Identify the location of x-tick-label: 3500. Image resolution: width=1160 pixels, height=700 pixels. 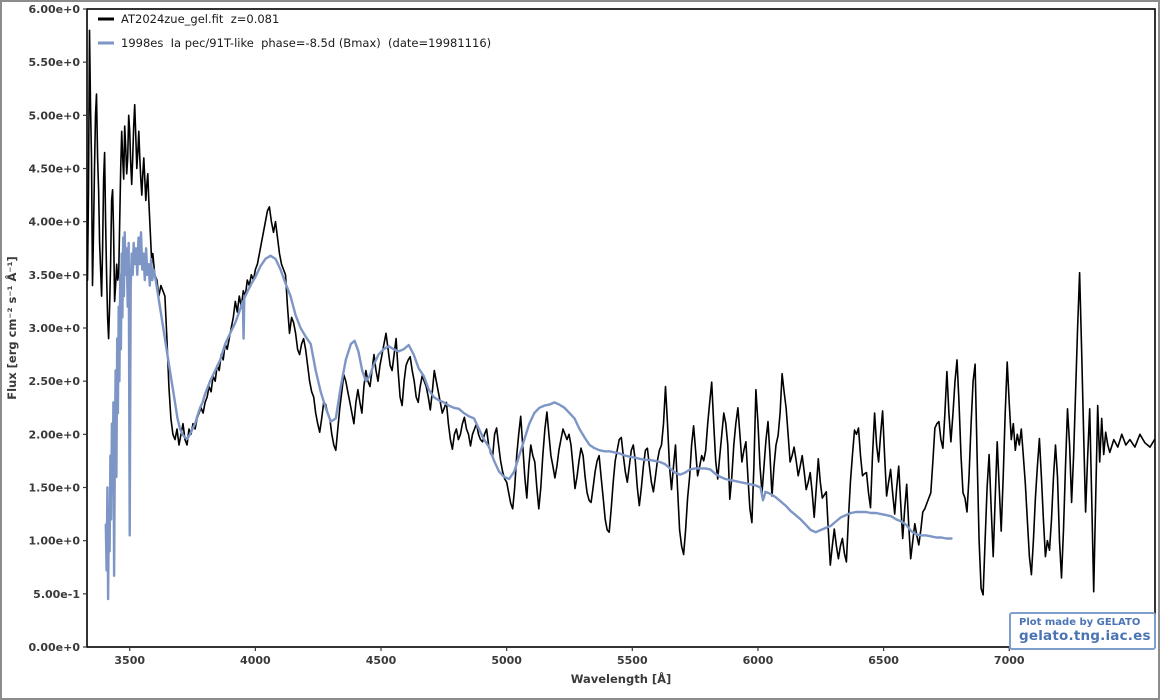
(129, 660).